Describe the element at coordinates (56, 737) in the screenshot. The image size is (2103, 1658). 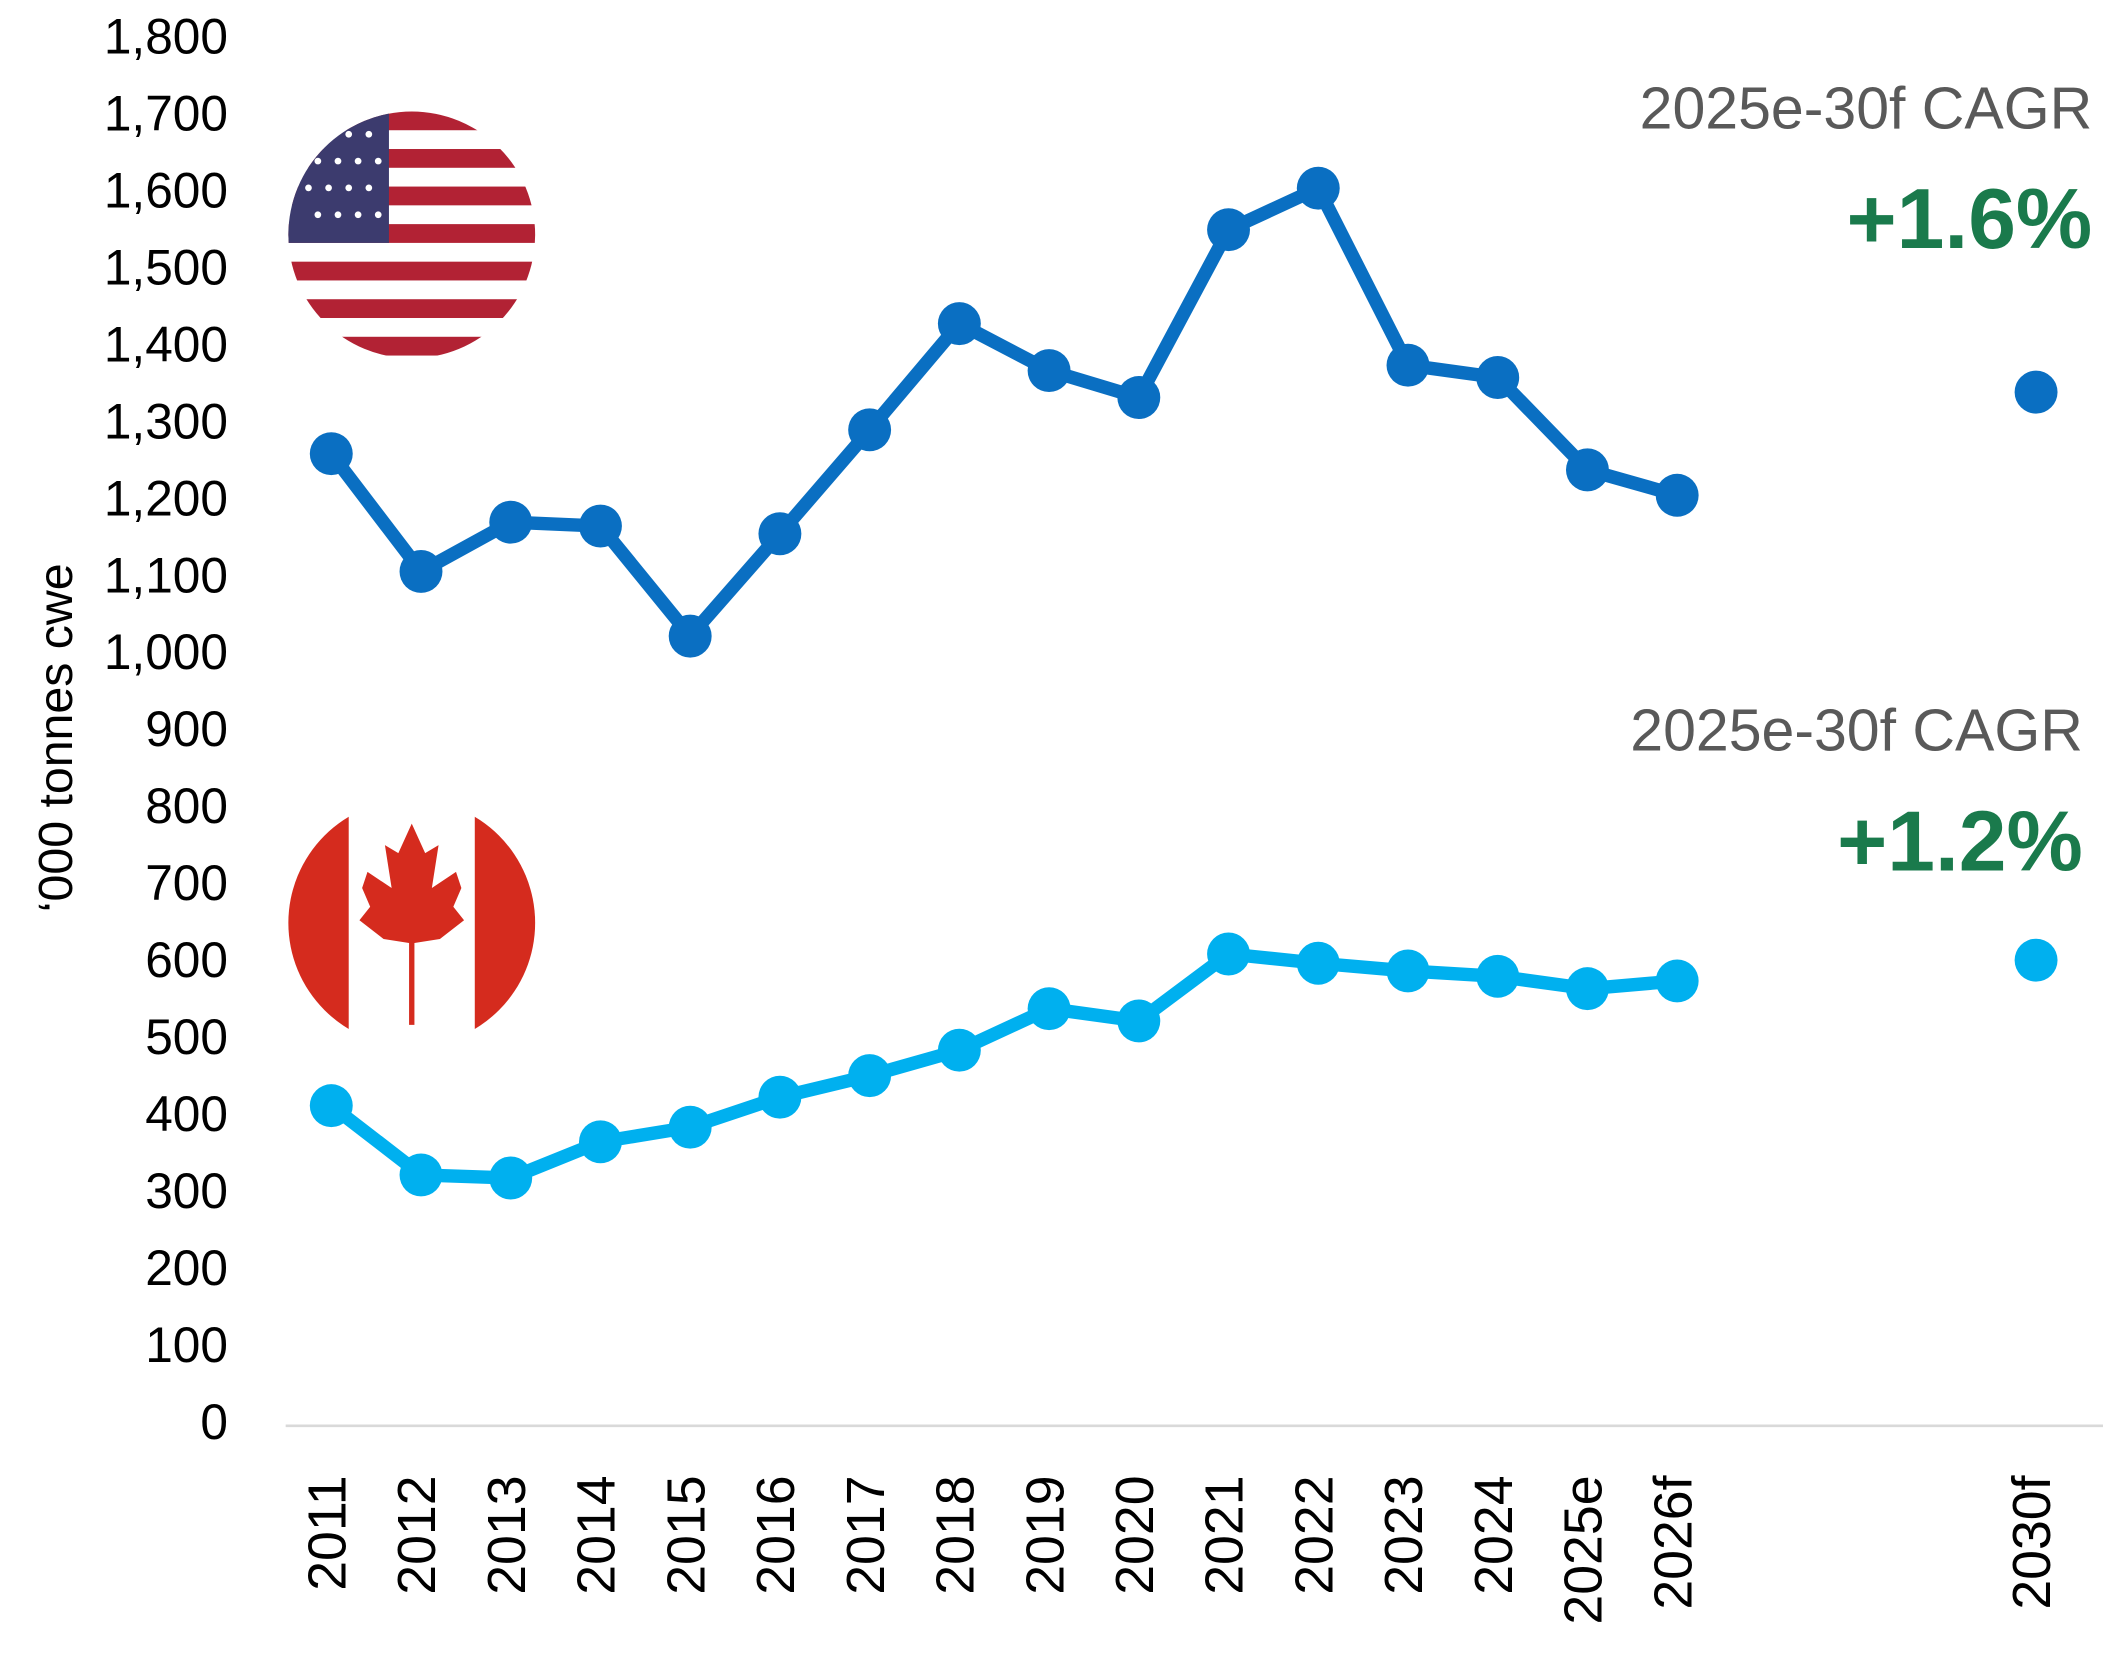
I see `y-axis-label: ‘000 tonnes cwe` at that location.